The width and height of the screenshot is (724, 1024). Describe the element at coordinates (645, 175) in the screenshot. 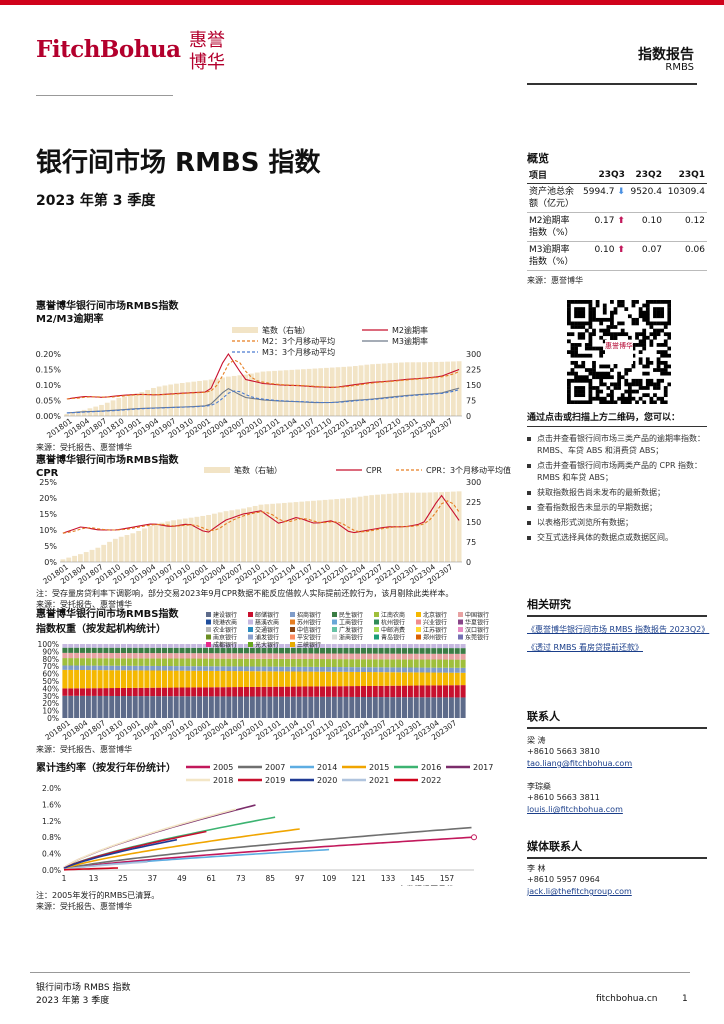

I see `col-q2: 23Q2` at that location.